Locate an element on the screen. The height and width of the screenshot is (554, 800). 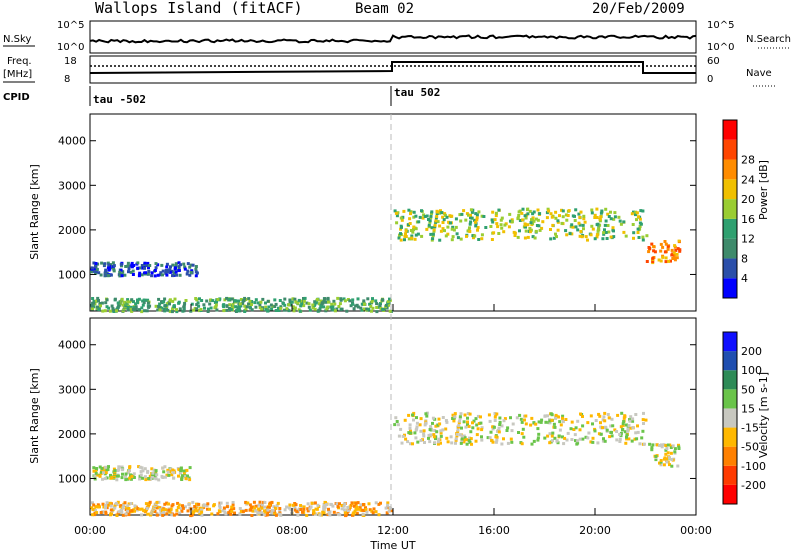
x-tick-label: 20:00 is located at coordinates (595, 530).